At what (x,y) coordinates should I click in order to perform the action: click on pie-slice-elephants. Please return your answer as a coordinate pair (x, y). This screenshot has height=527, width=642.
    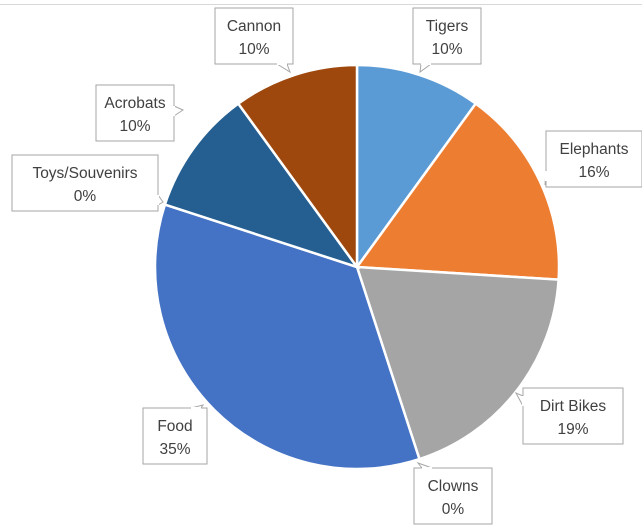
    Looking at the image, I should click on (457, 191).